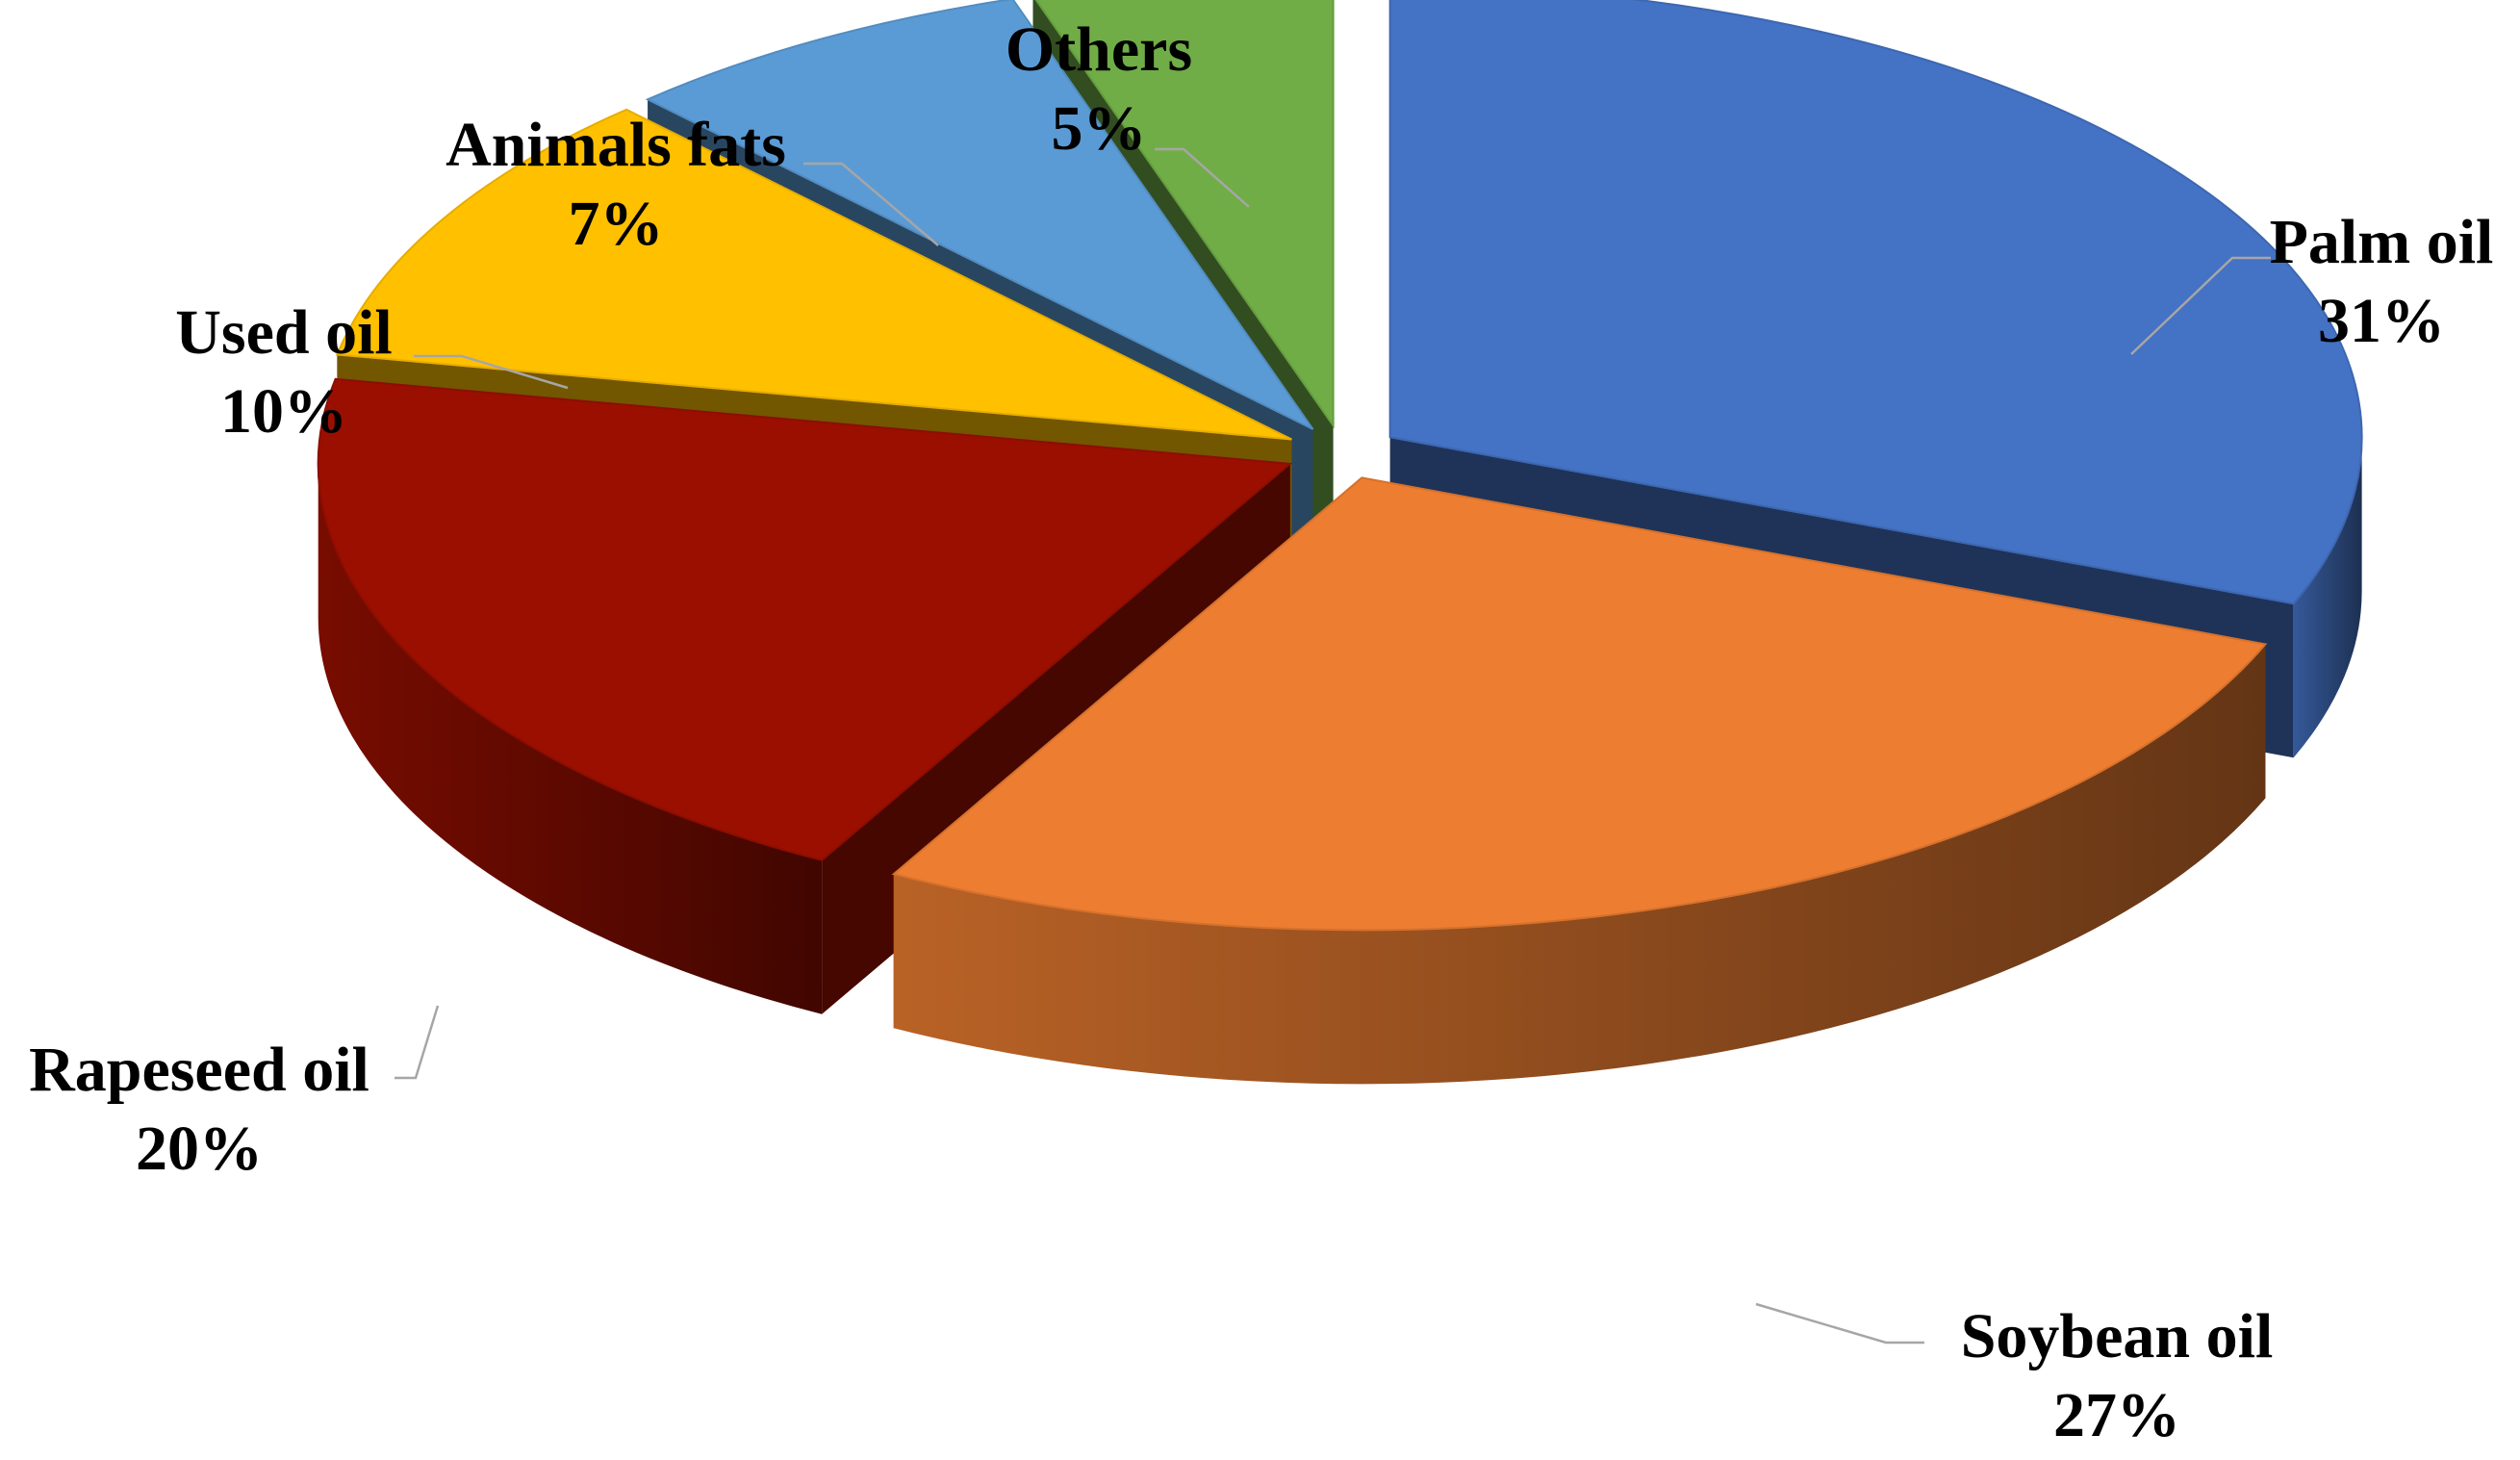 The image size is (2520, 1460). Describe the element at coordinates (199, 1149) in the screenshot. I see `value-rapeseed-oil: 20%` at that location.